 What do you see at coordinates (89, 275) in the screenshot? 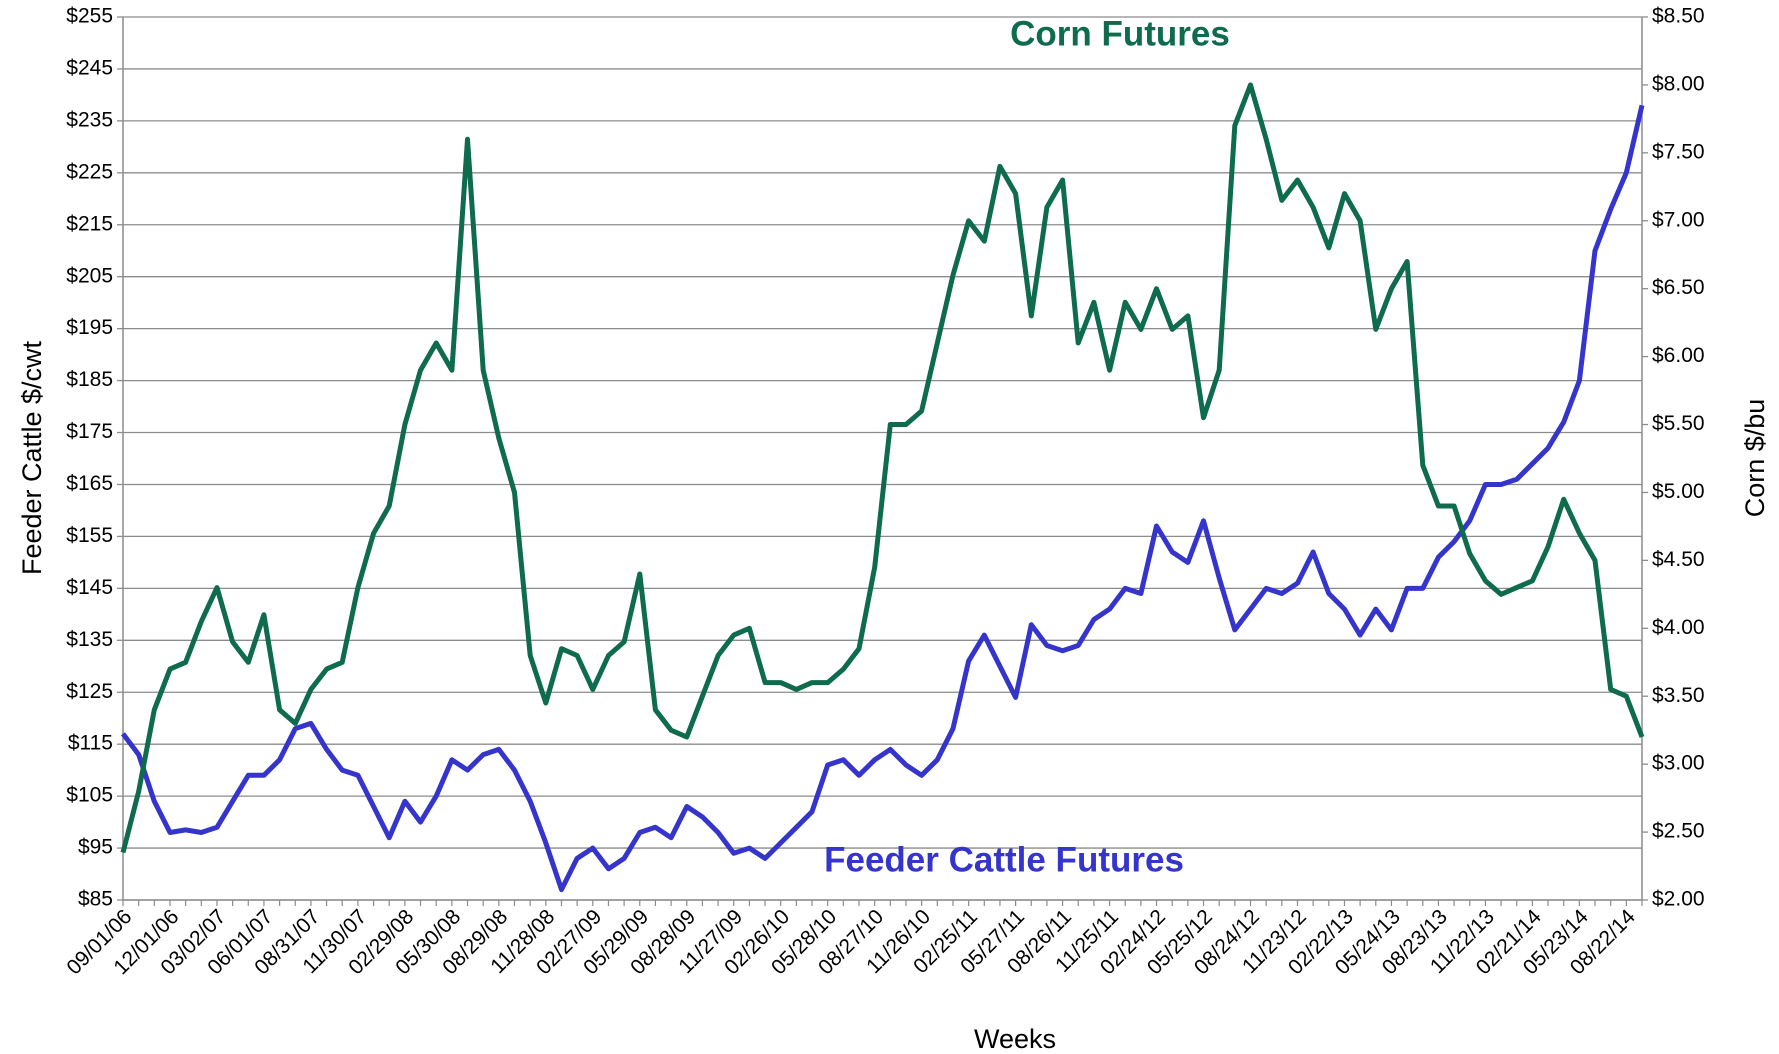
I see `y-tick-label: $205` at bounding box center [89, 275].